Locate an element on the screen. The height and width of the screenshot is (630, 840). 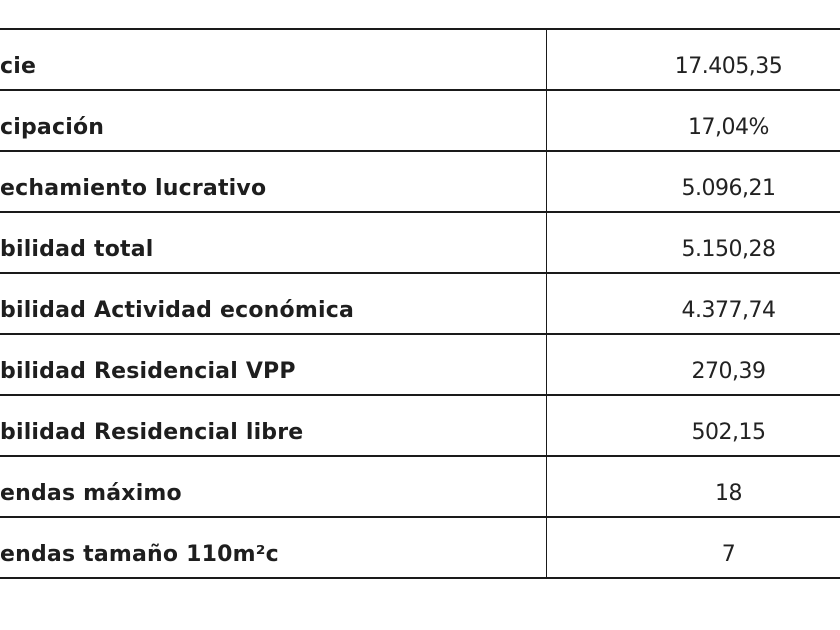
row-label: endas máximo is located at coordinates (273, 486).